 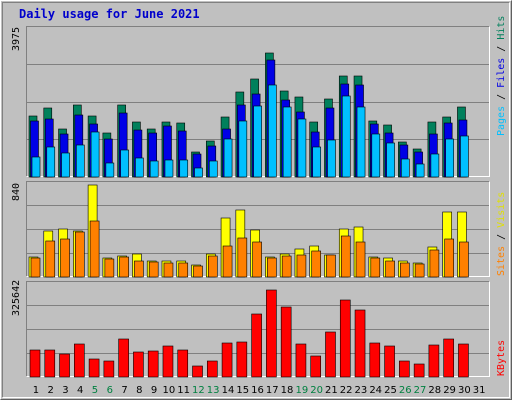 What do you see at coordinates (405, 390) in the screenshot?
I see `day-tick-label: 26` at bounding box center [405, 390].